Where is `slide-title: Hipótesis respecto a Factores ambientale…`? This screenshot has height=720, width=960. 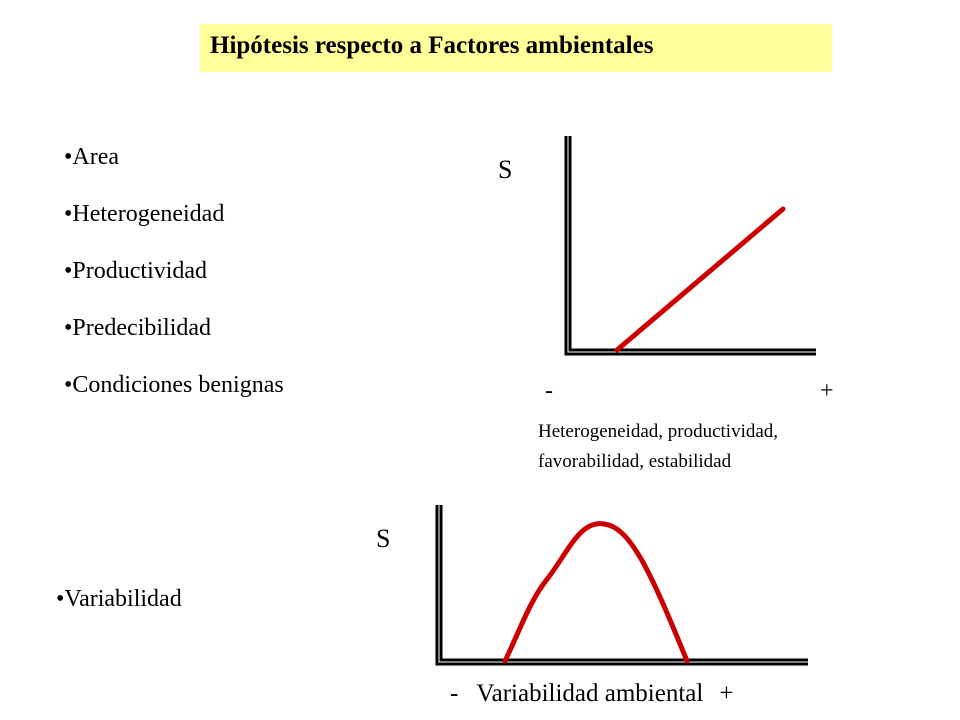
slide-title: Hipótesis respecto a Factores ambientale… is located at coordinates (432, 45).